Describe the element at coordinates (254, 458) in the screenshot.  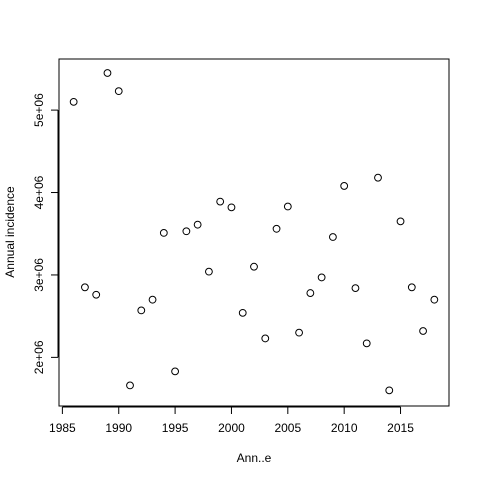
I see `x-axis-title: Ann..e` at that location.